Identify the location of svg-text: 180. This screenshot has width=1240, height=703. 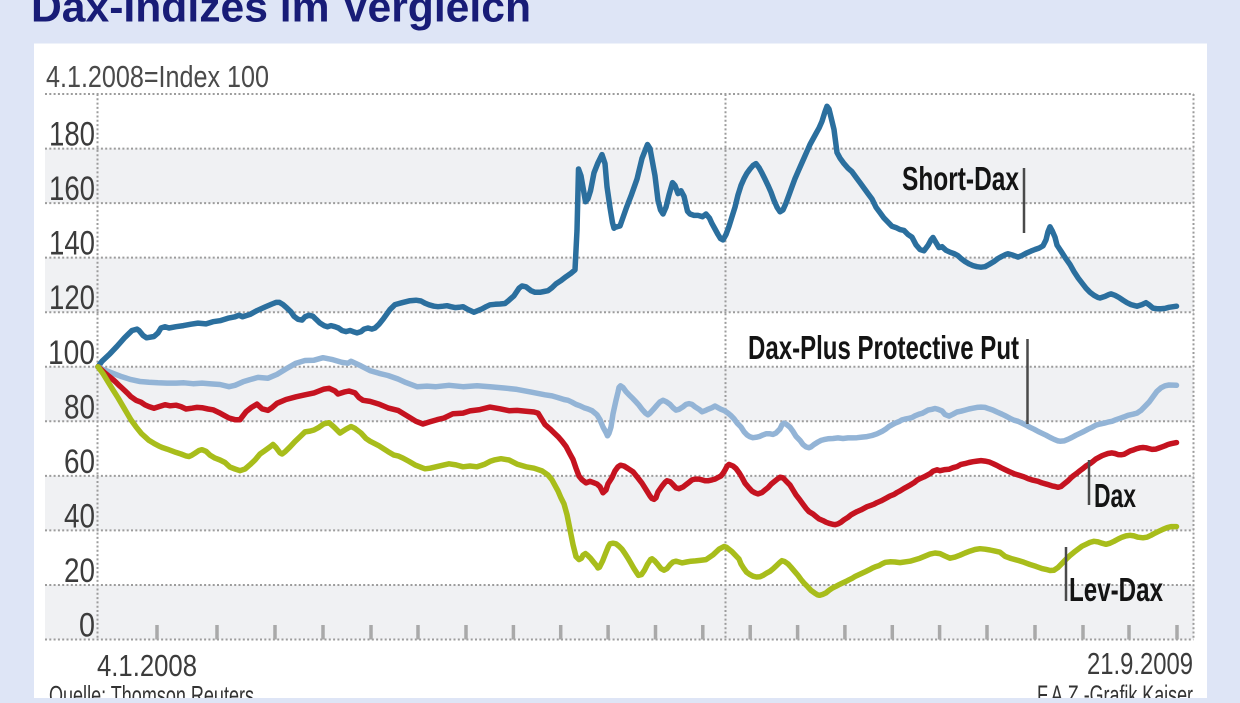
(72, 135).